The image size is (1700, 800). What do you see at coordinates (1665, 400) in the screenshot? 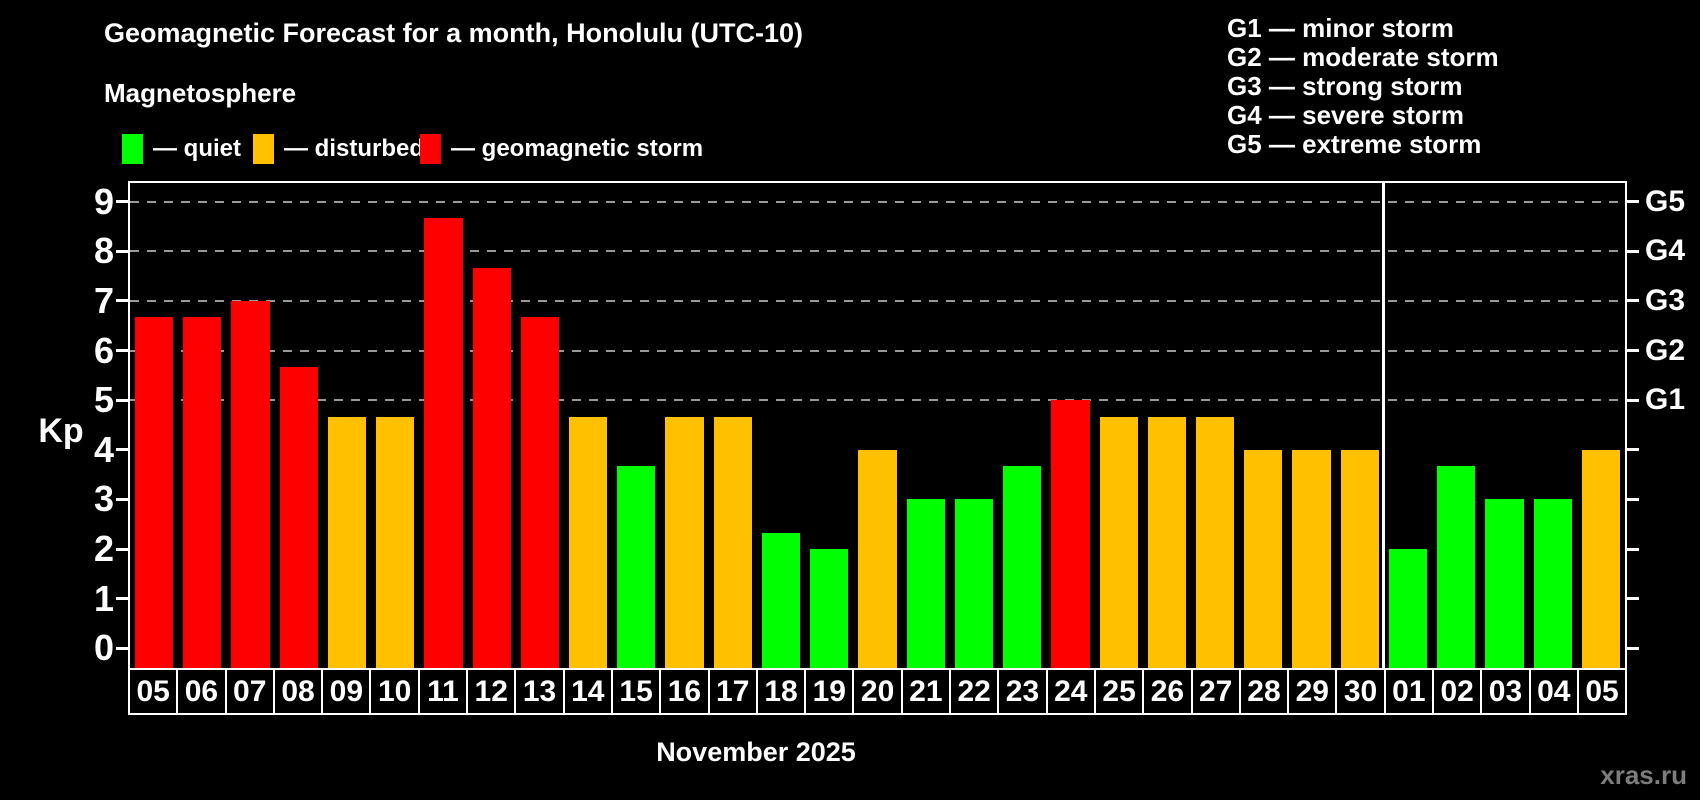
I see `g-level-label-g1: G1` at bounding box center [1665, 400].